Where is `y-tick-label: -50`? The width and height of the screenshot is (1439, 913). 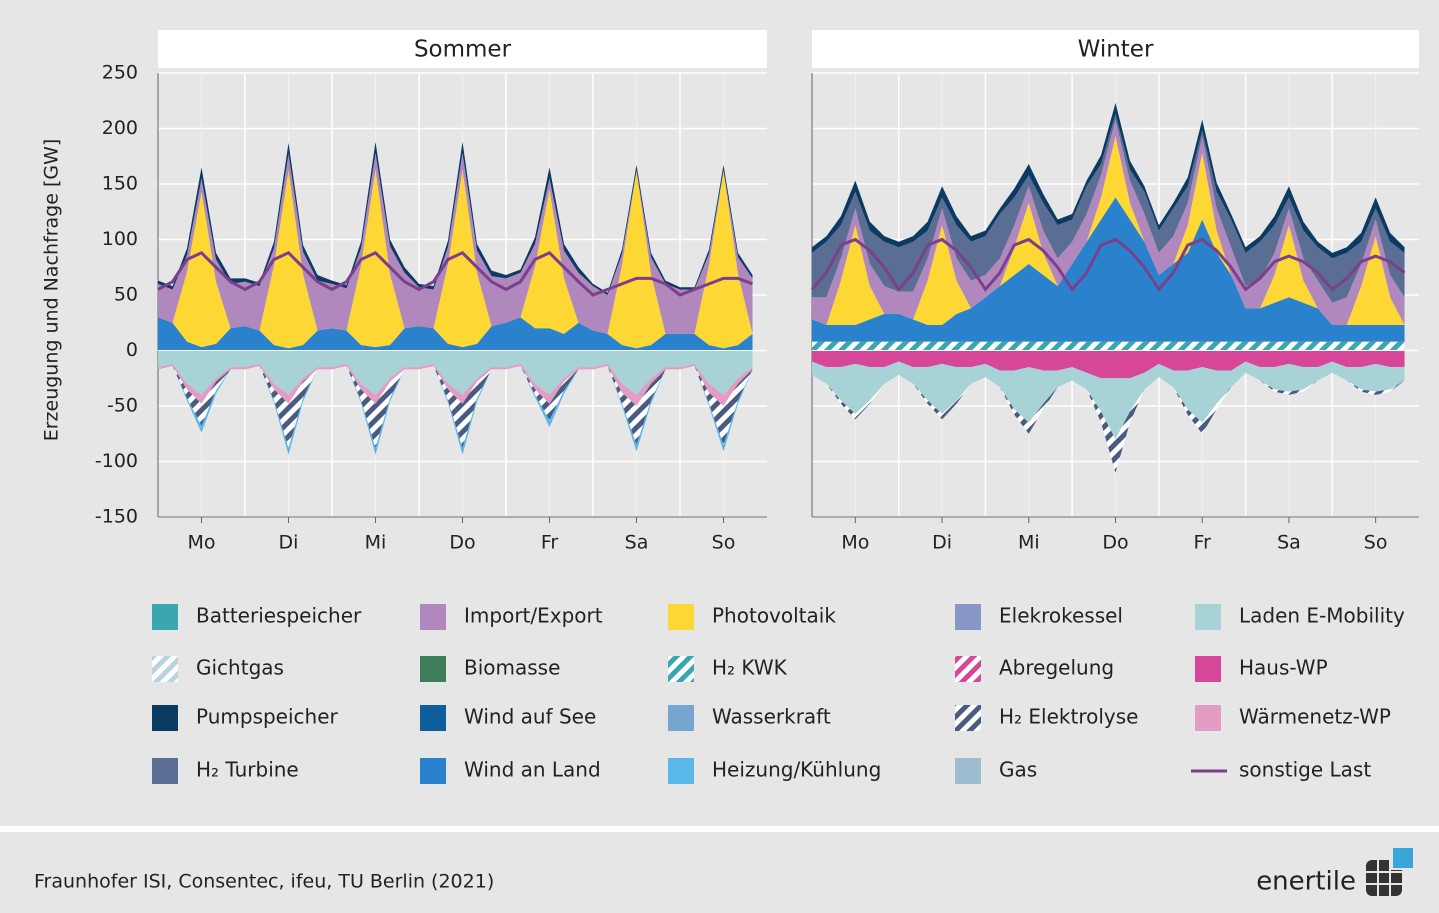
y-tick-label: -50 is located at coordinates (122, 406).